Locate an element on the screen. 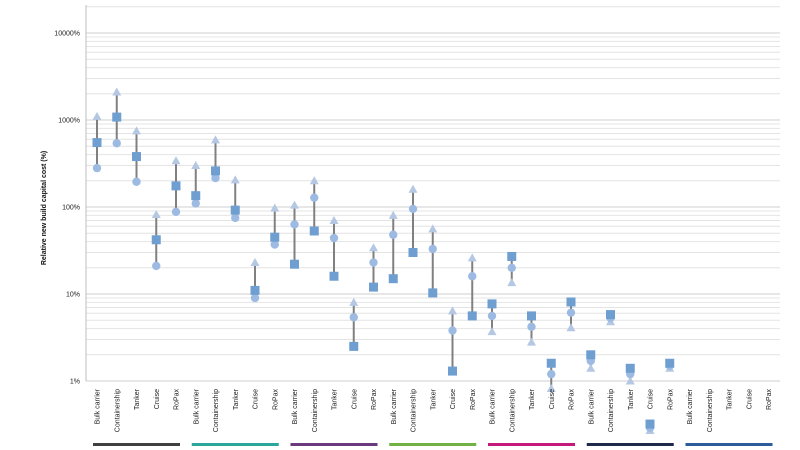 The width and height of the screenshot is (800, 450). y-tick-label: 1% is located at coordinates (75, 382).